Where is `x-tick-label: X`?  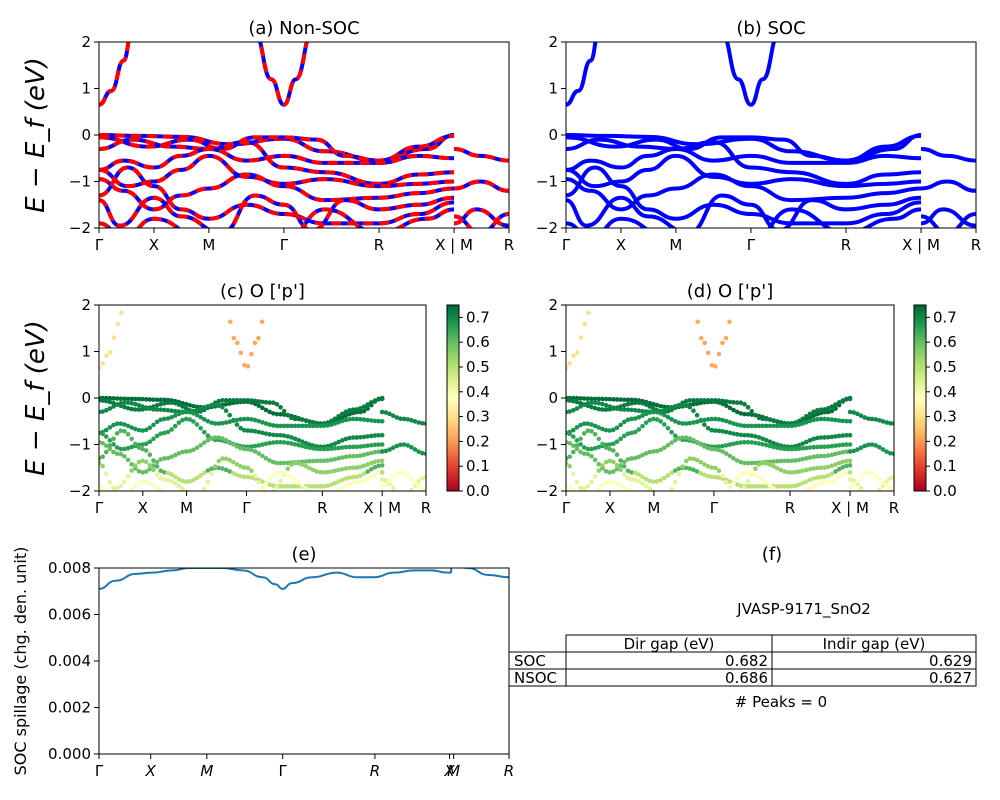
x-tick-label: X is located at coordinates (143, 508).